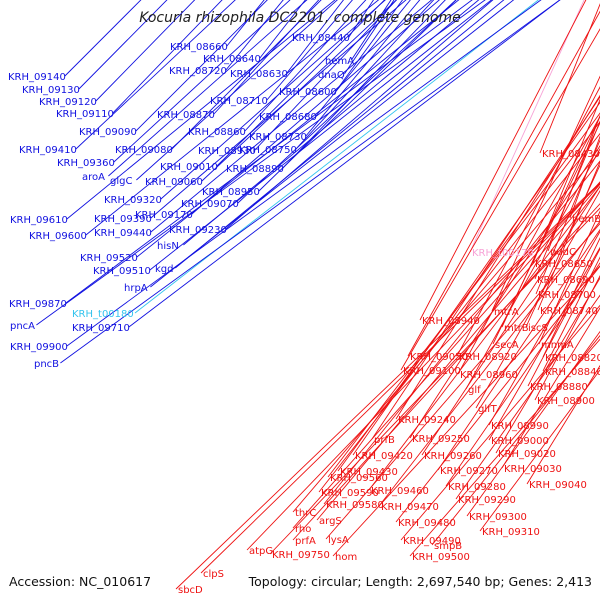  I want to click on plus-gene-label: KRH_08930, so click(227, 151).